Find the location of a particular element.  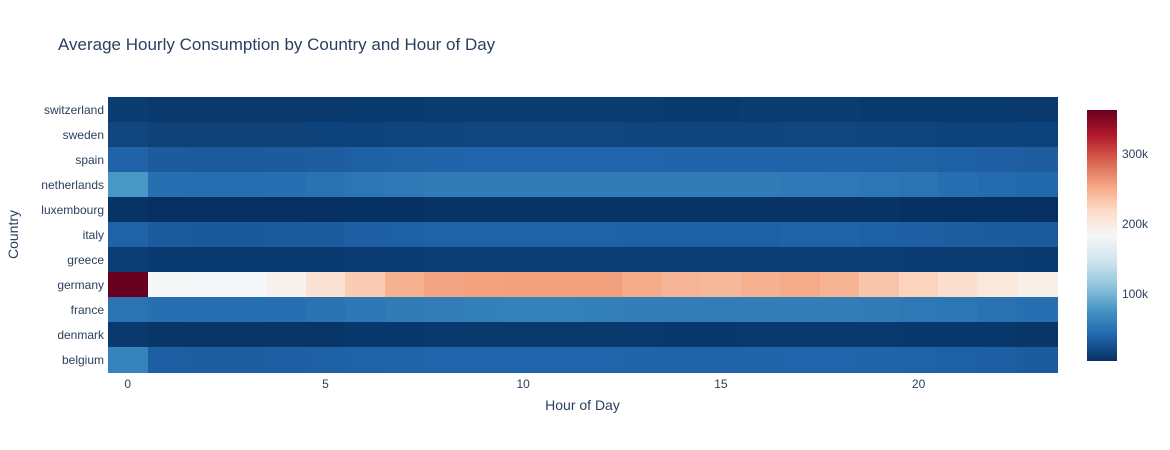

heatmap-cell-germany-h8 is located at coordinates (444, 285).